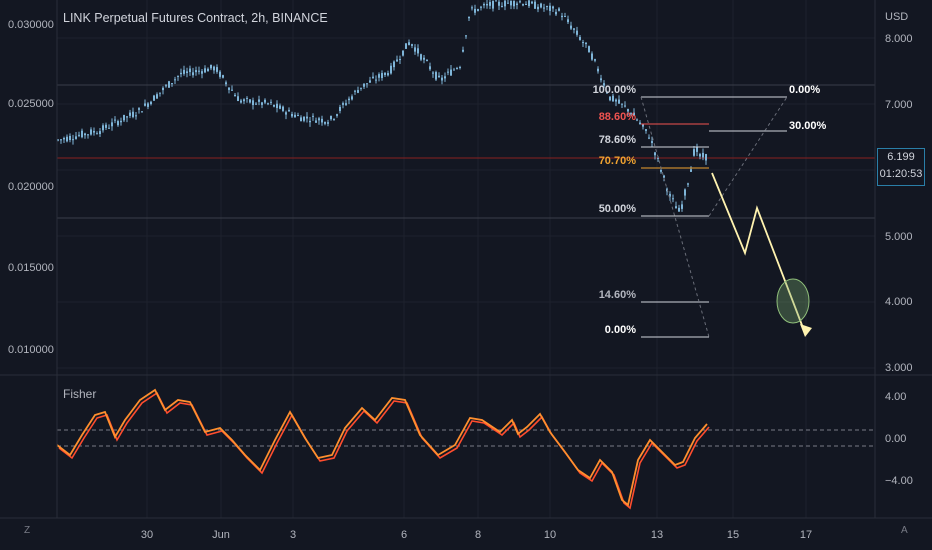 The height and width of the screenshot is (550, 932). I want to click on currency-label: USD, so click(896, 17).